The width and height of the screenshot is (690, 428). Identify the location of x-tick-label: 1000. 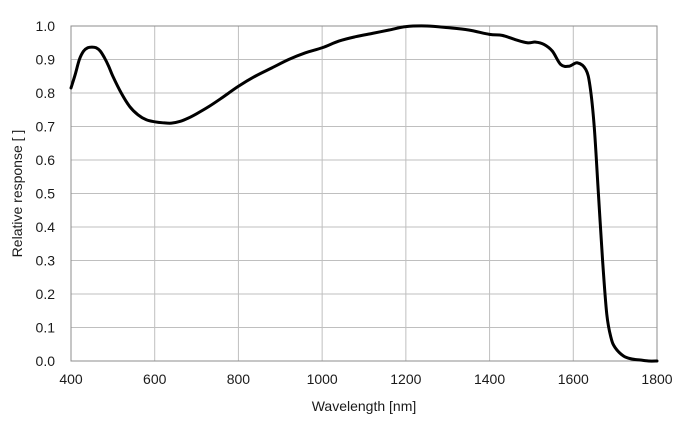
(322, 379).